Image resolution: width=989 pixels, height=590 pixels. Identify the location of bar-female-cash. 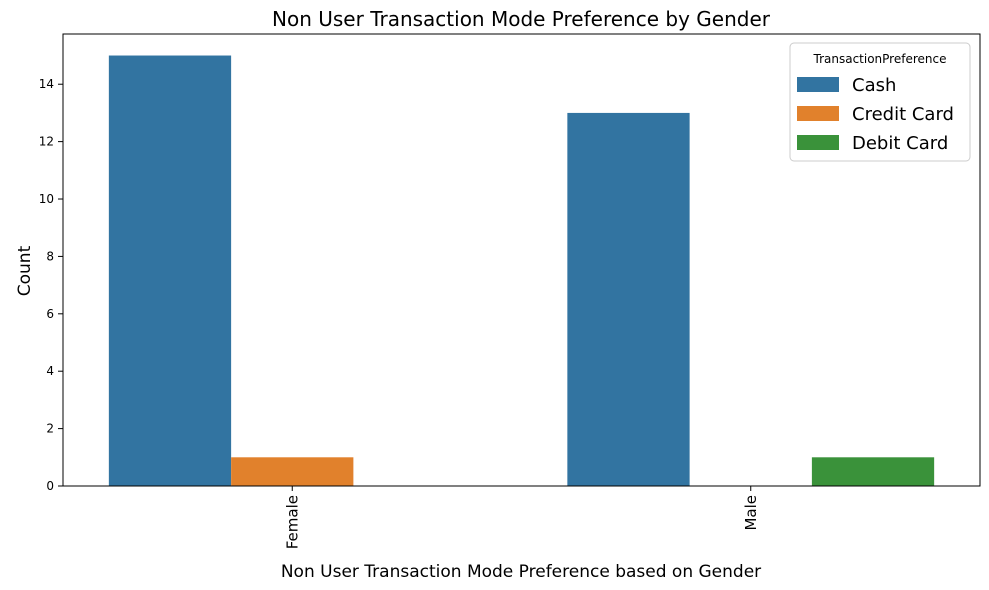
(170, 271).